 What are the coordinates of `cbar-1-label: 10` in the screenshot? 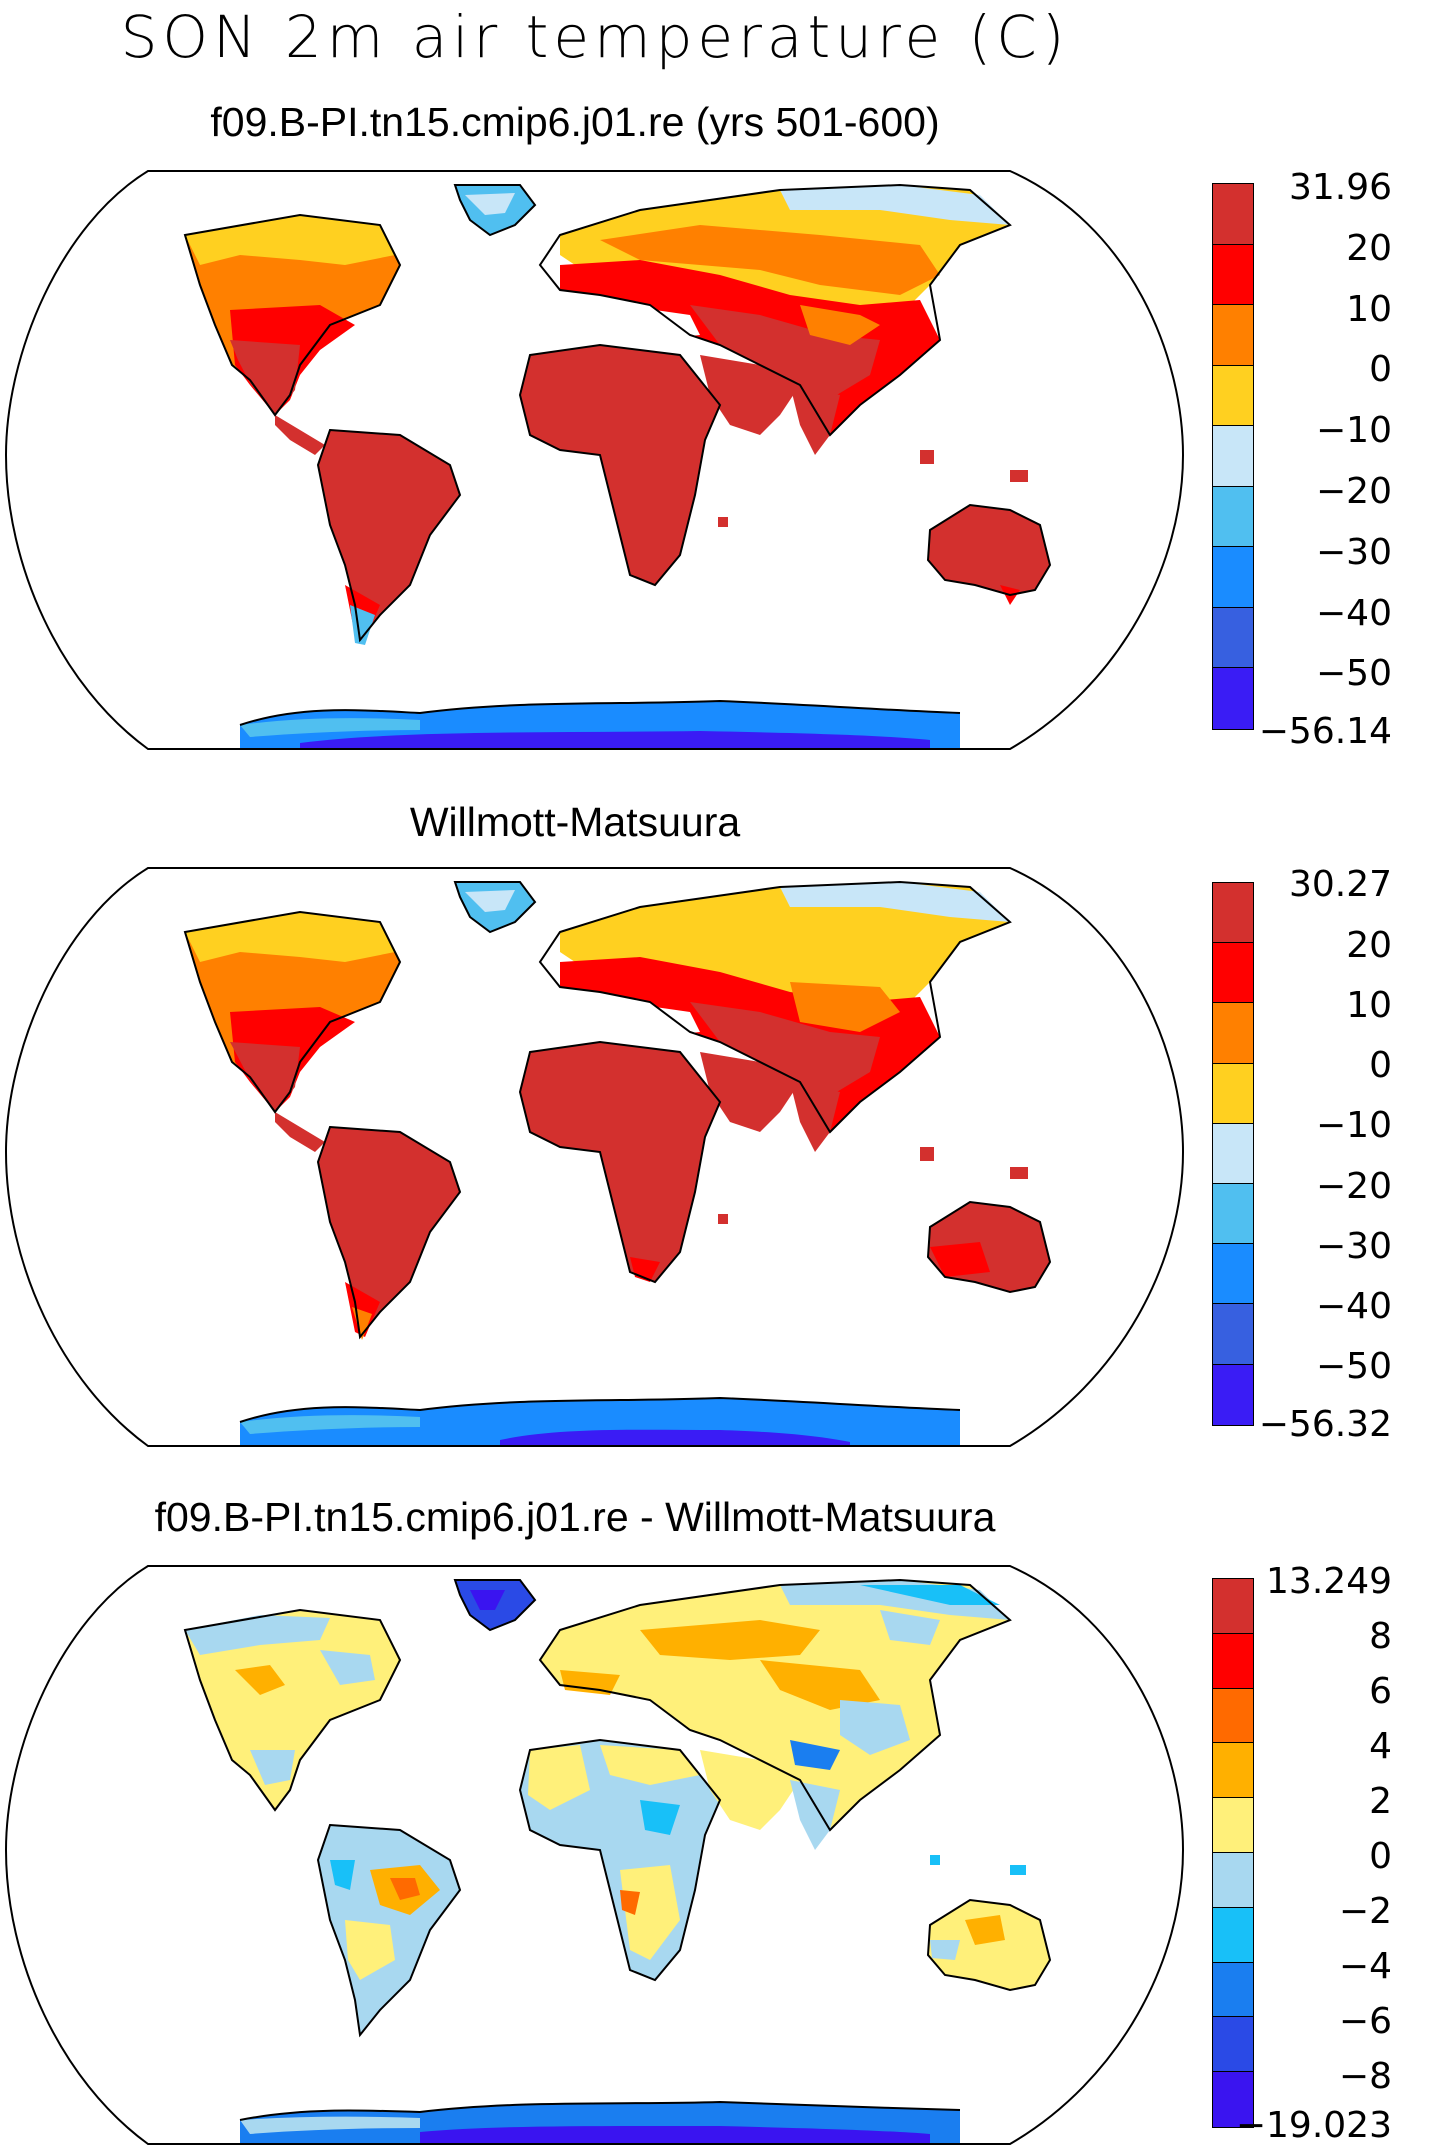 It's located at (1369, 309).